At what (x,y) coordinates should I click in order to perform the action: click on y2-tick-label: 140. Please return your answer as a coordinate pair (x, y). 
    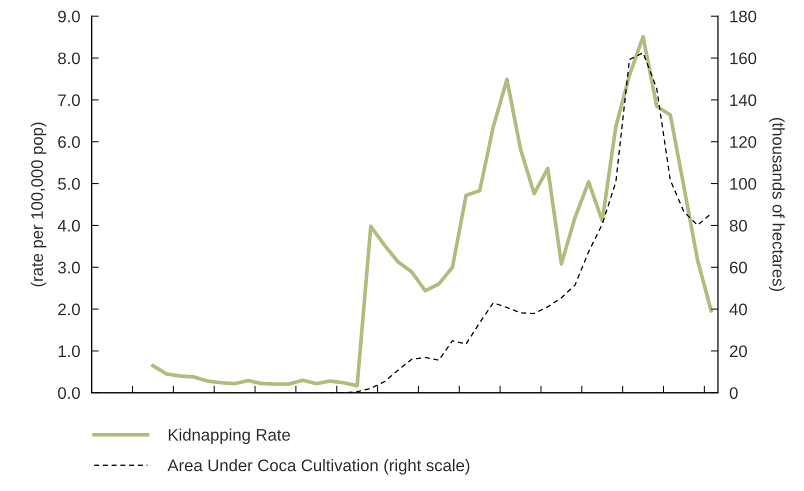
    Looking at the image, I should click on (743, 100).